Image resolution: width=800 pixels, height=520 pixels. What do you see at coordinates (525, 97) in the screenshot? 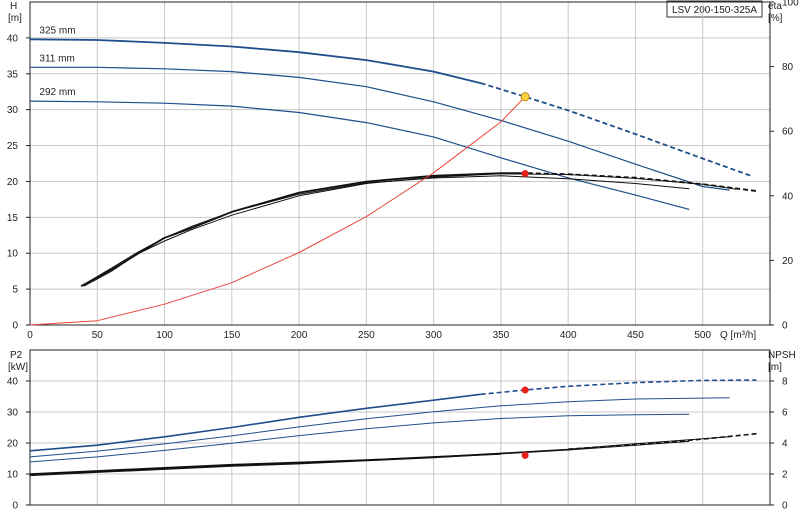
I see `duty-point-marker` at bounding box center [525, 97].